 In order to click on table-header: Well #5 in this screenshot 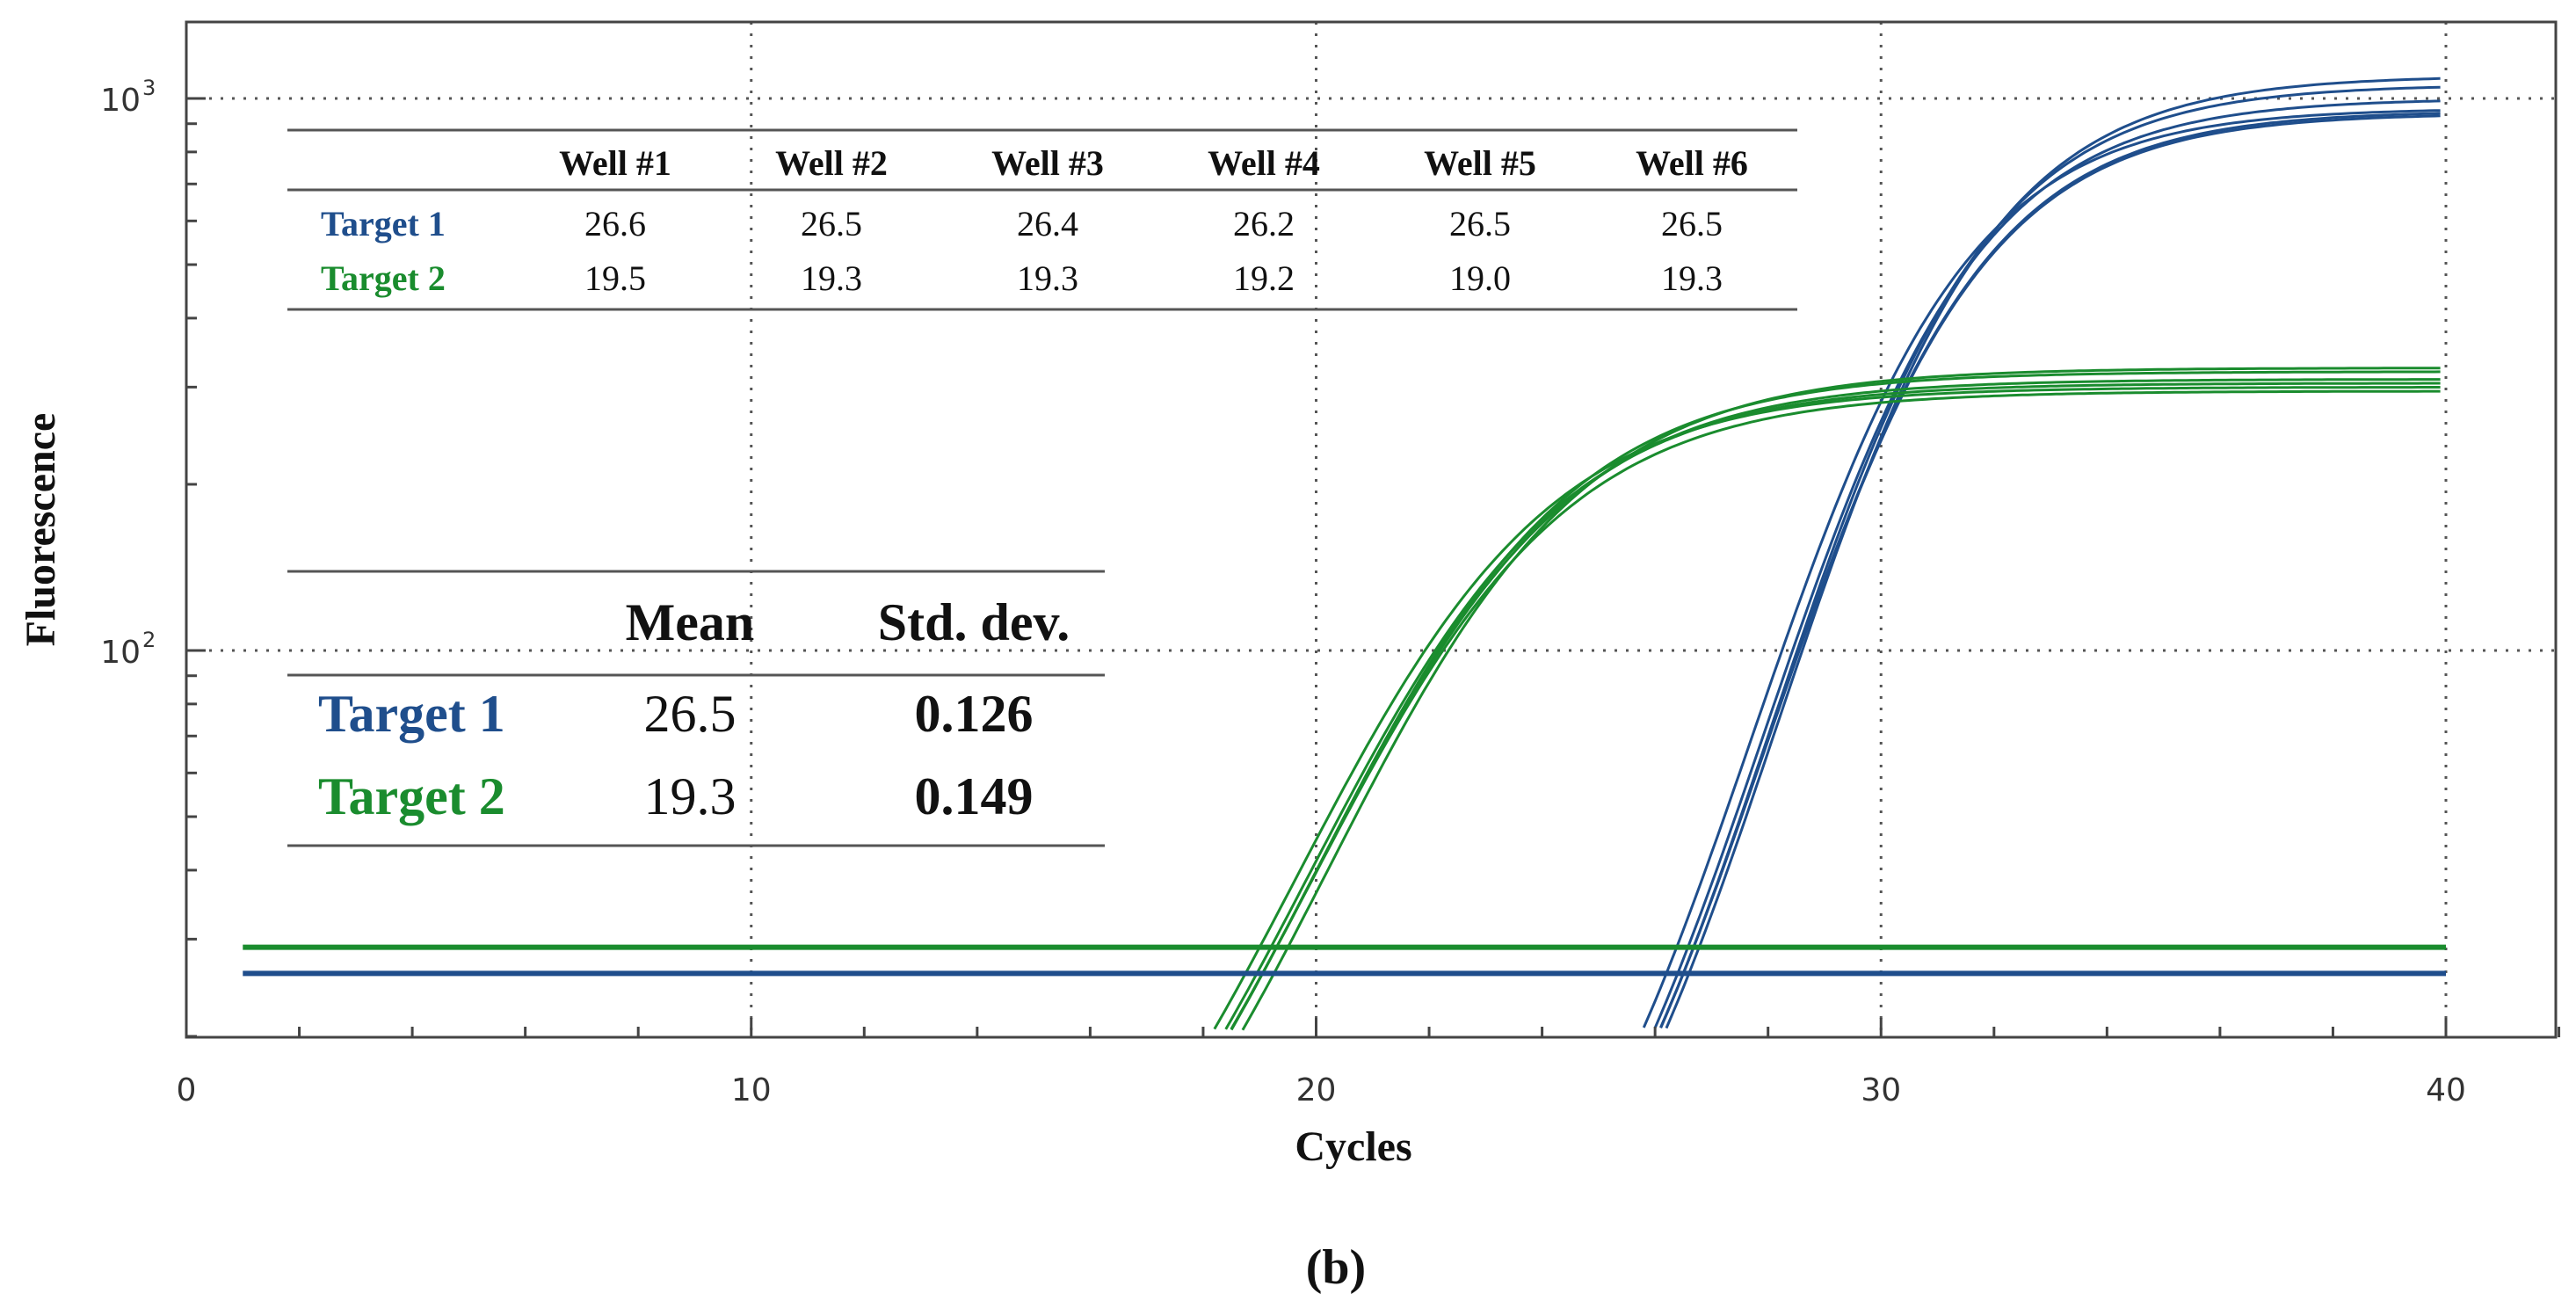, I will do `click(1480, 163)`.